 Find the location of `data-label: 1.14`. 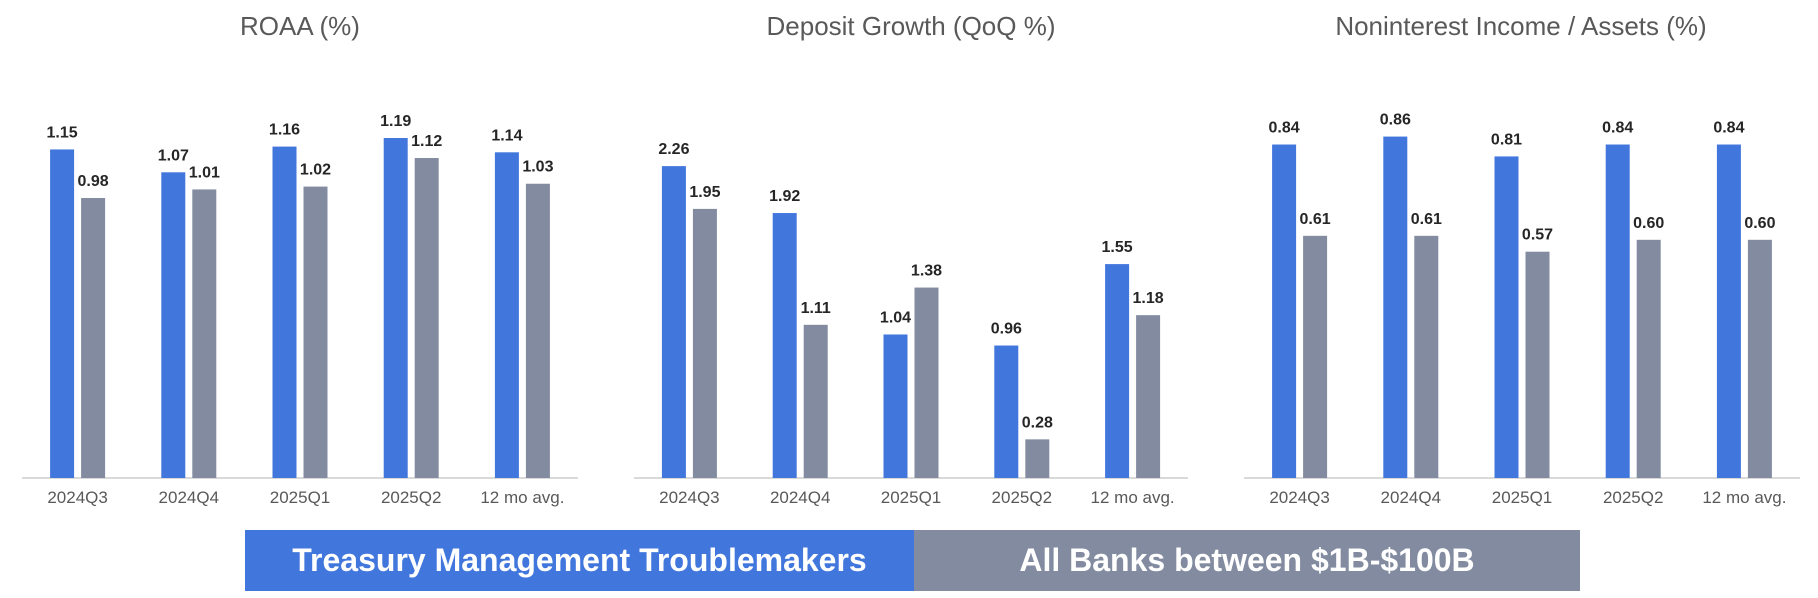

data-label: 1.14 is located at coordinates (506, 135).